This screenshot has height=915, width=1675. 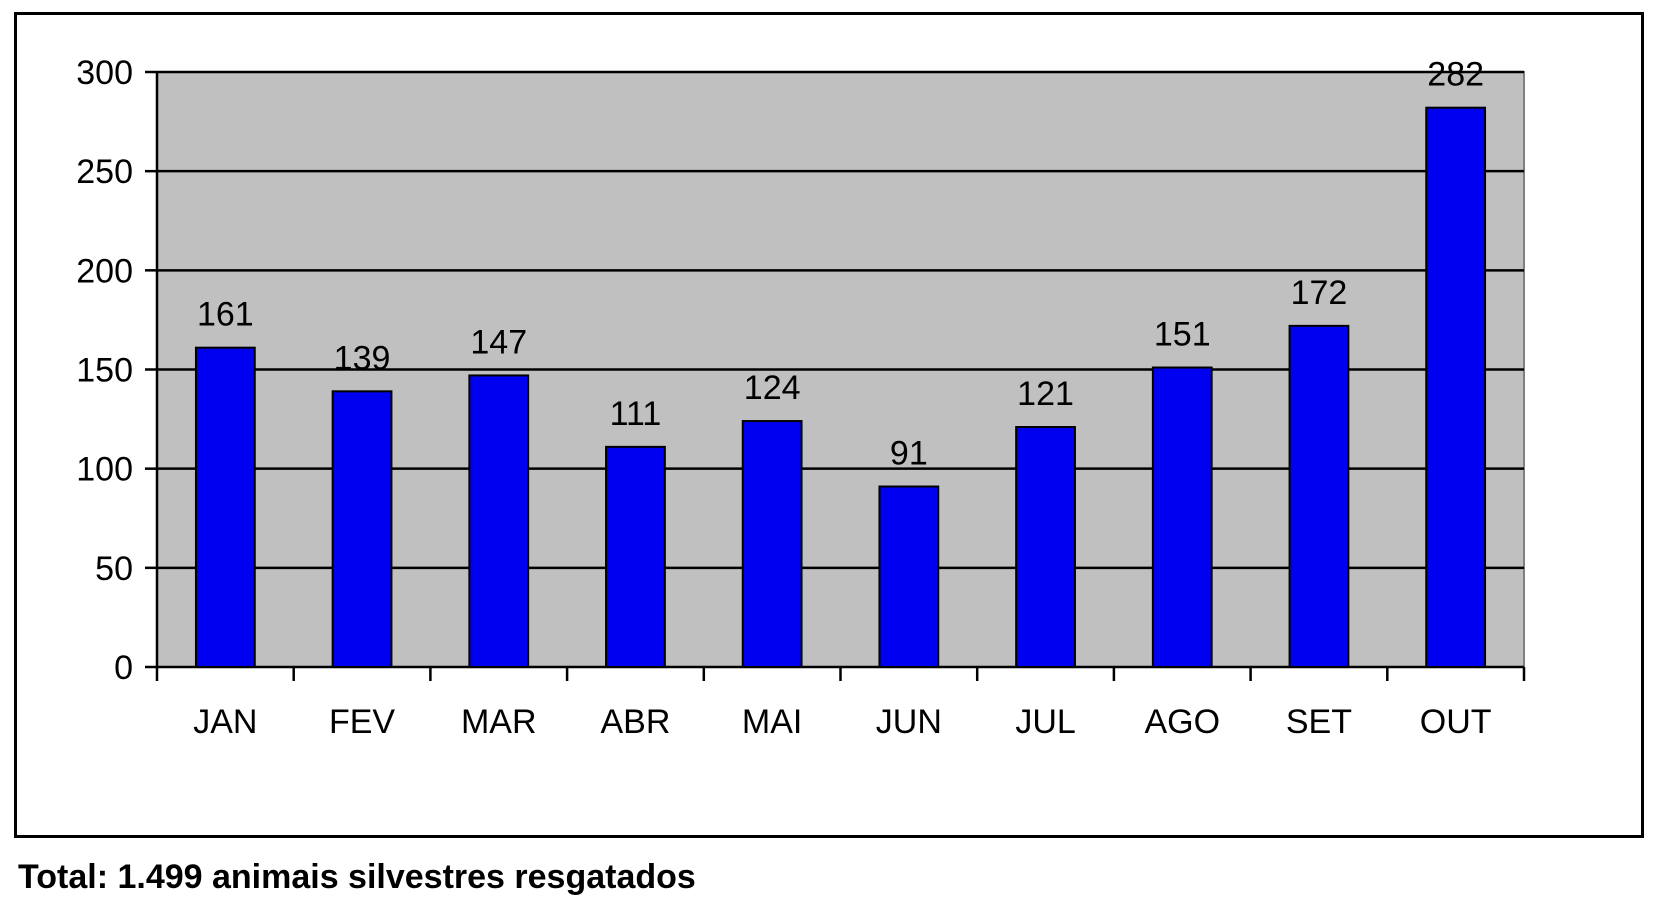 What do you see at coordinates (499, 521) in the screenshot?
I see `bar-mar` at bounding box center [499, 521].